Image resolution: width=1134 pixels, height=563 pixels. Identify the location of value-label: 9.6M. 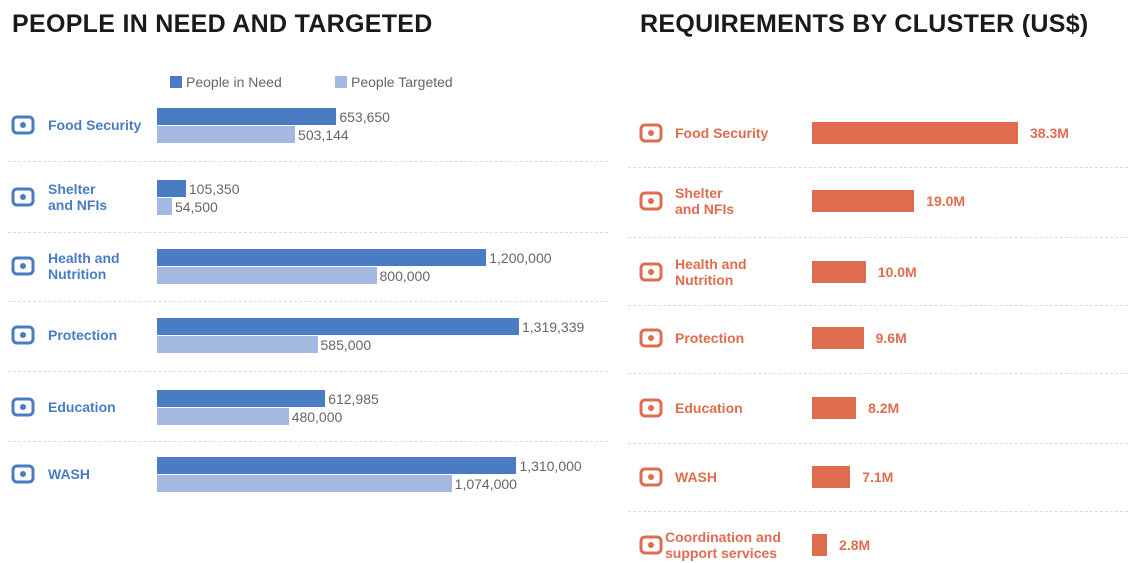
(891, 338).